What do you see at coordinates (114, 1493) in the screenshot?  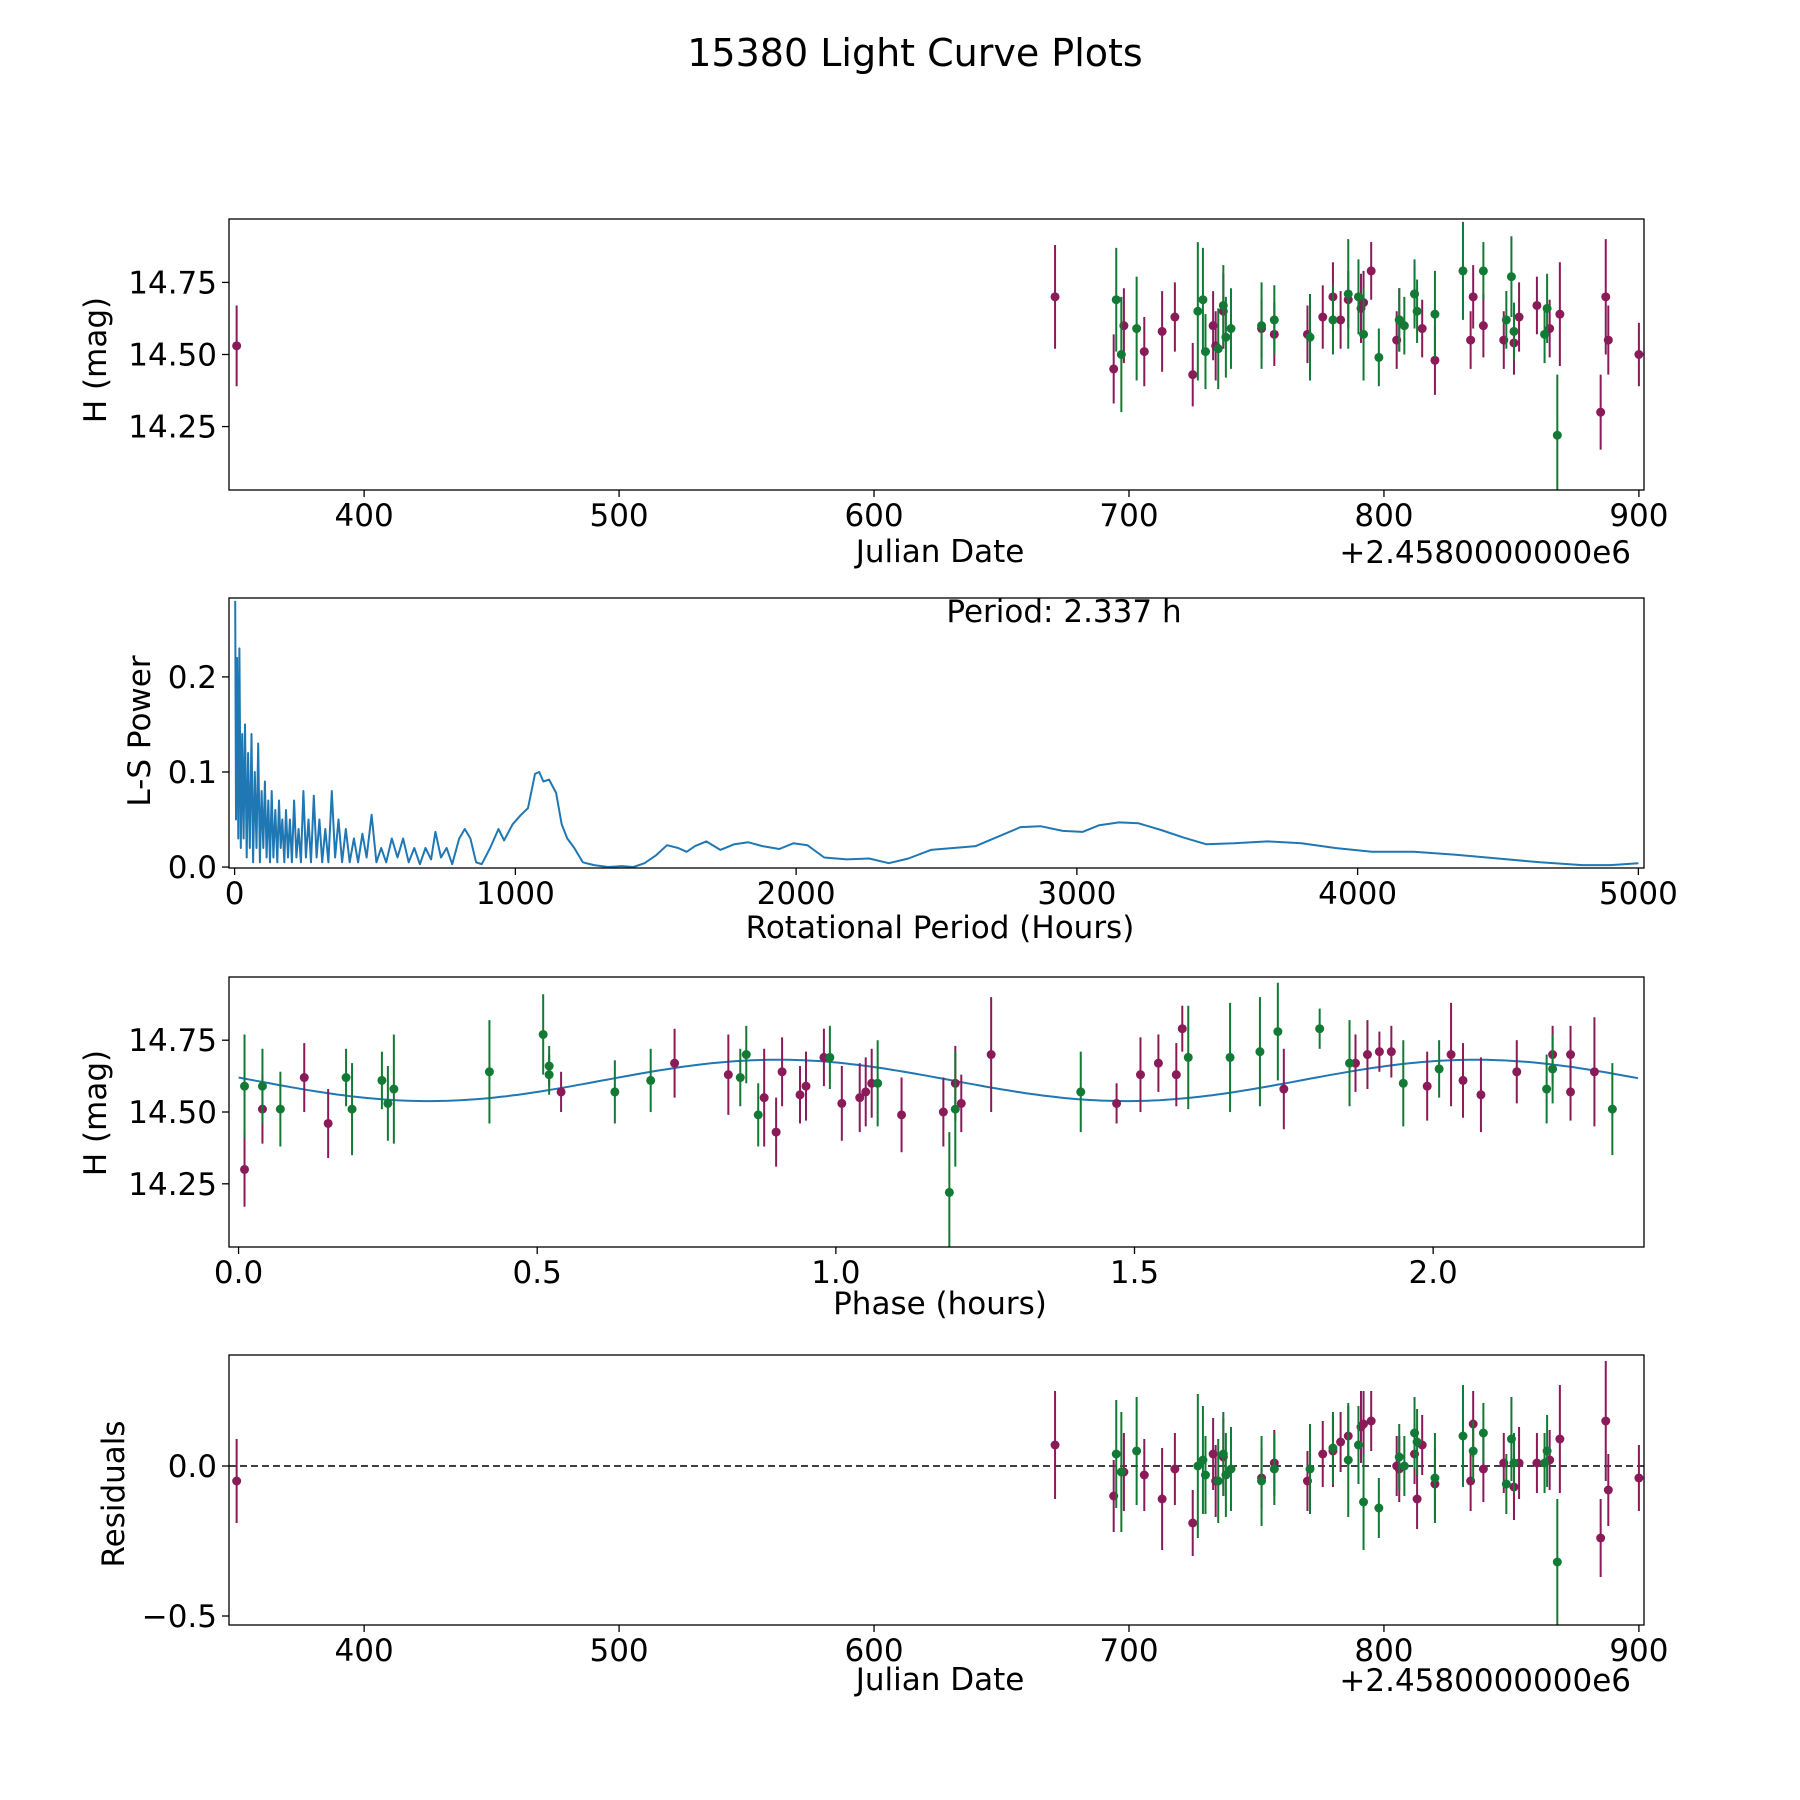 I see `residuals-ylabel: Residuals` at bounding box center [114, 1493].